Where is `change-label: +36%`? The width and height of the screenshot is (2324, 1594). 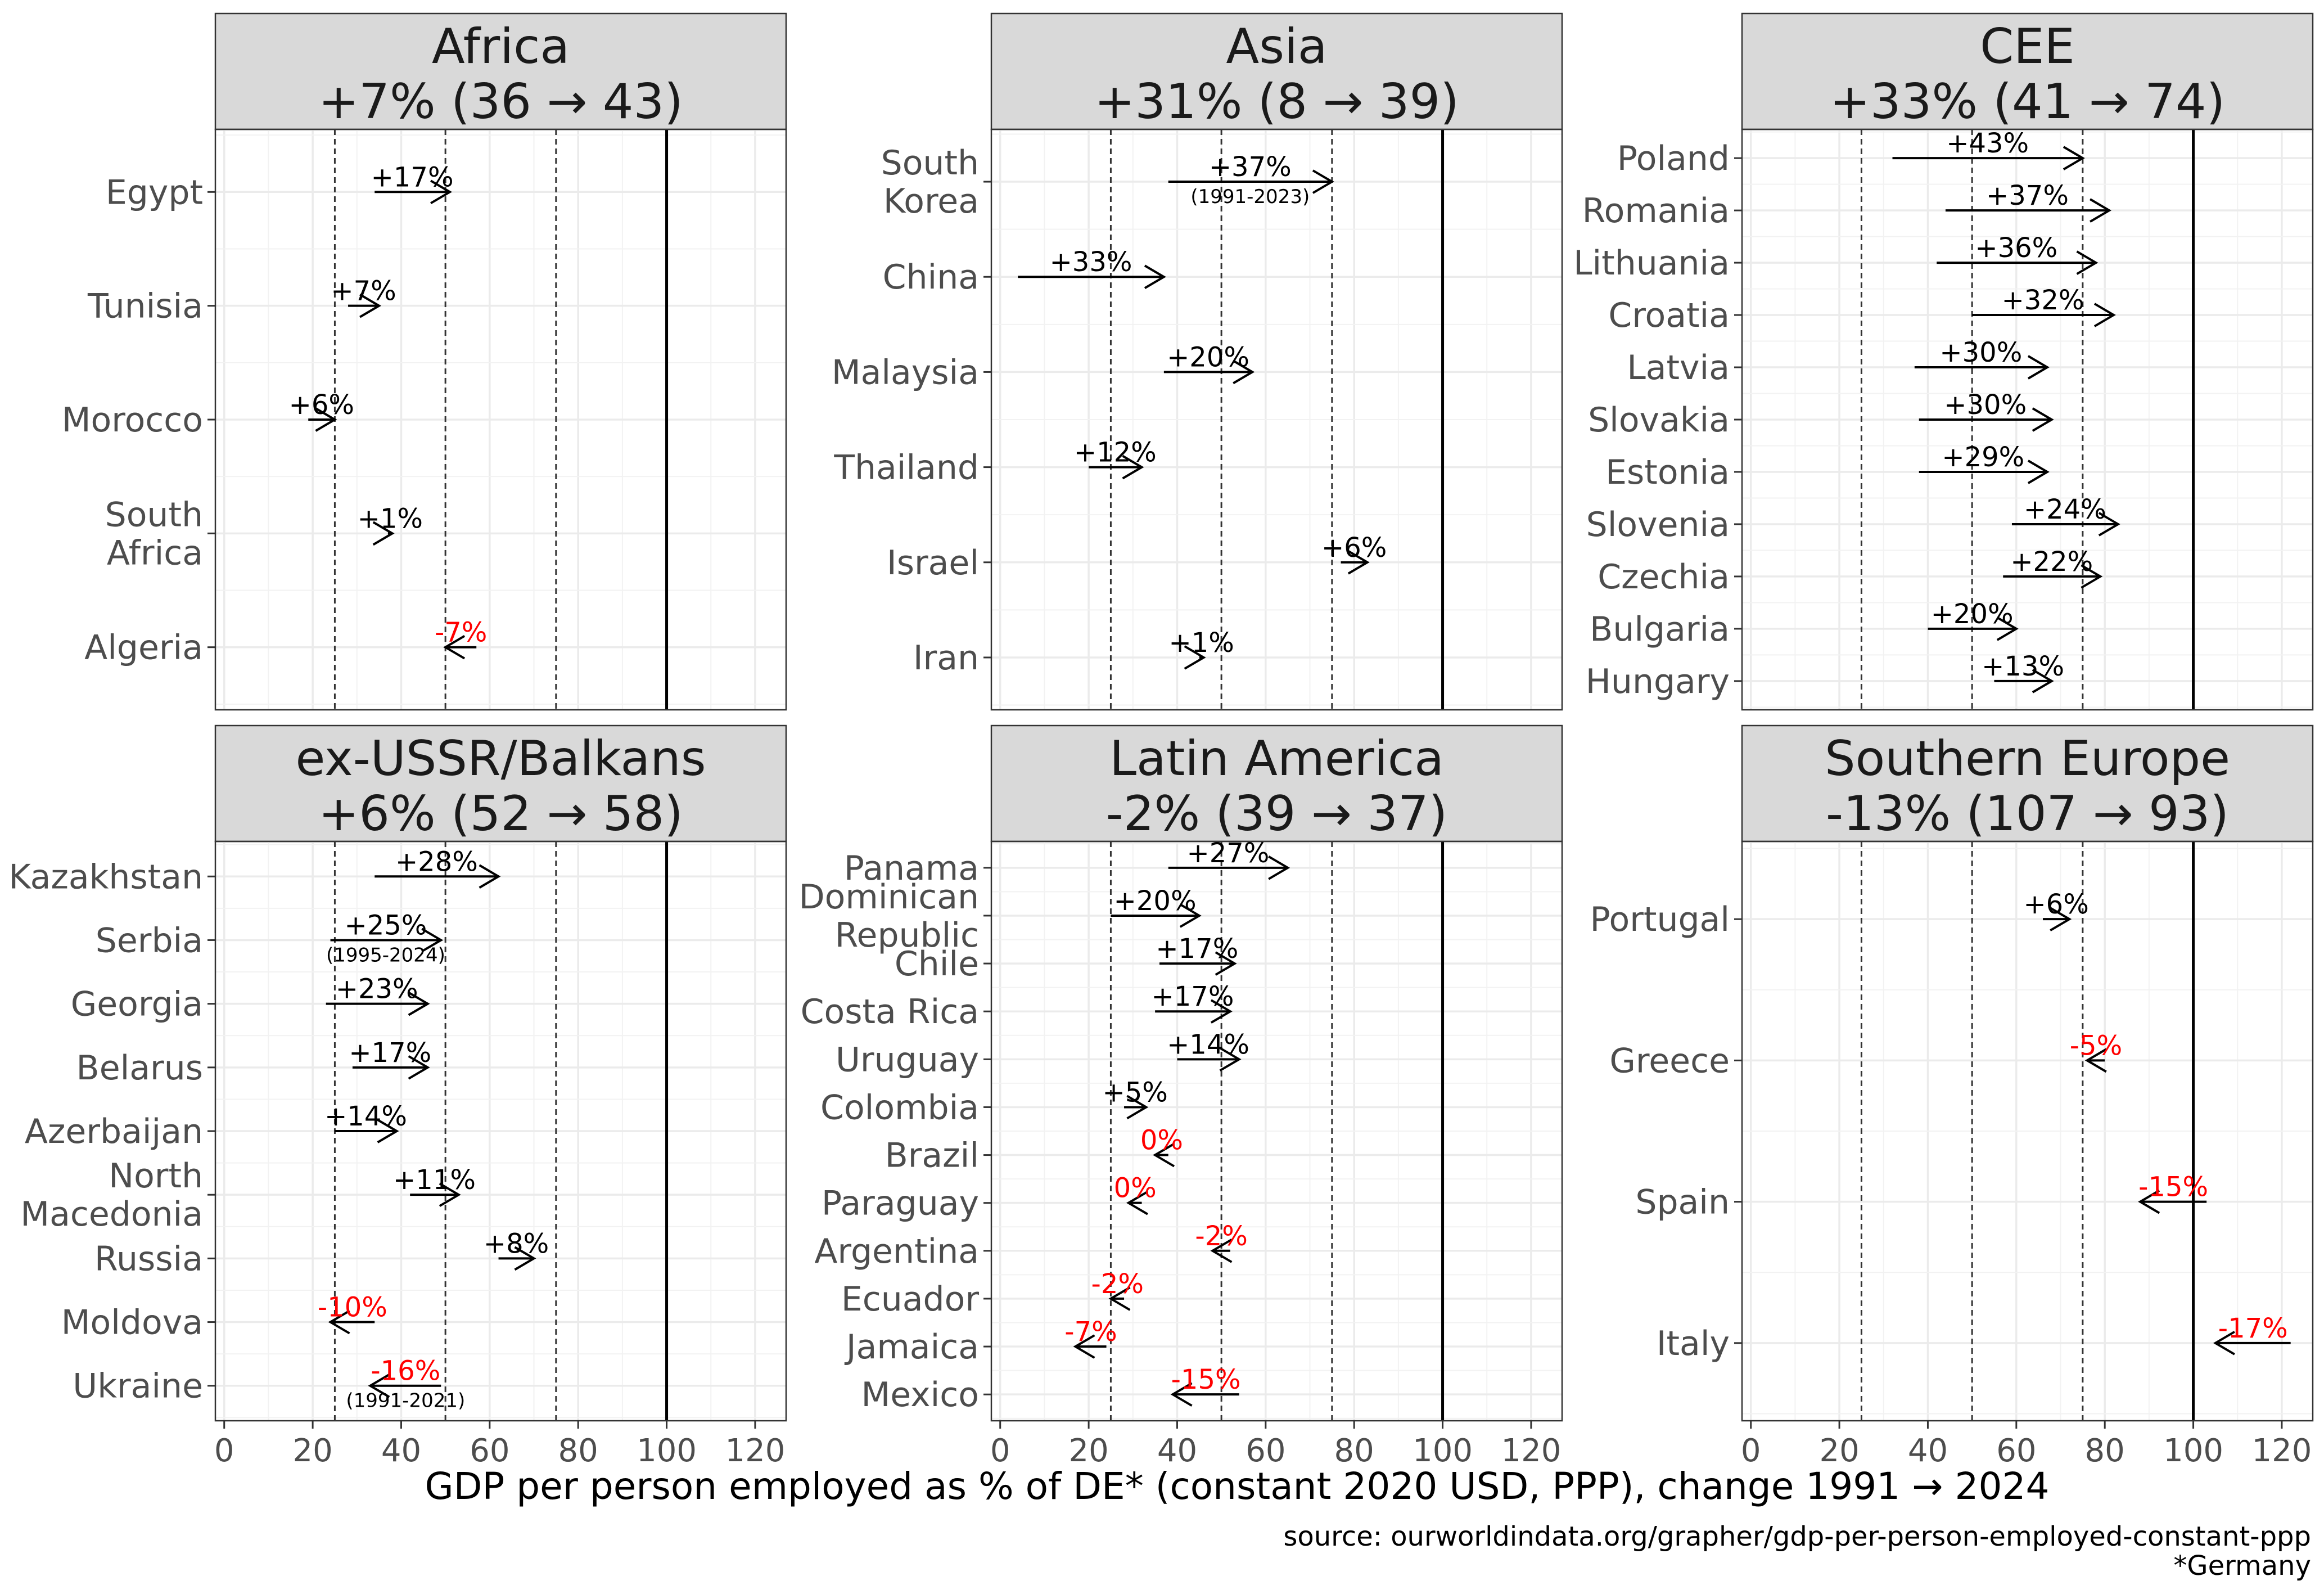 change-label: +36% is located at coordinates (2016, 248).